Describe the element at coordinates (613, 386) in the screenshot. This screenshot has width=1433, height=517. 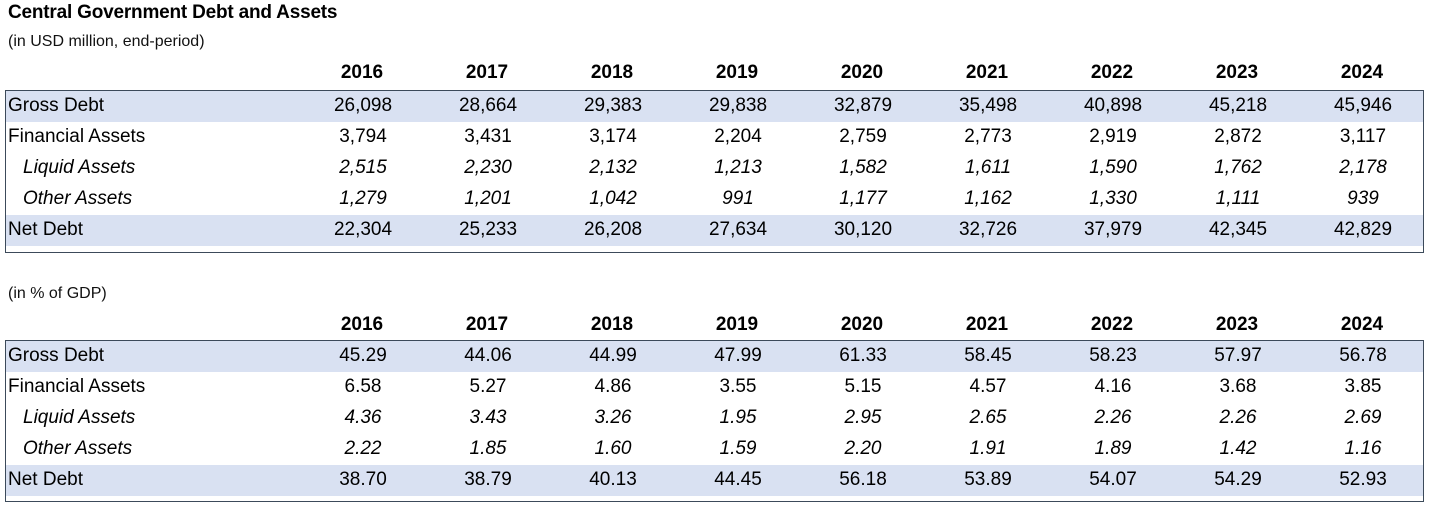
I see `table-cell: 4.86` at that location.